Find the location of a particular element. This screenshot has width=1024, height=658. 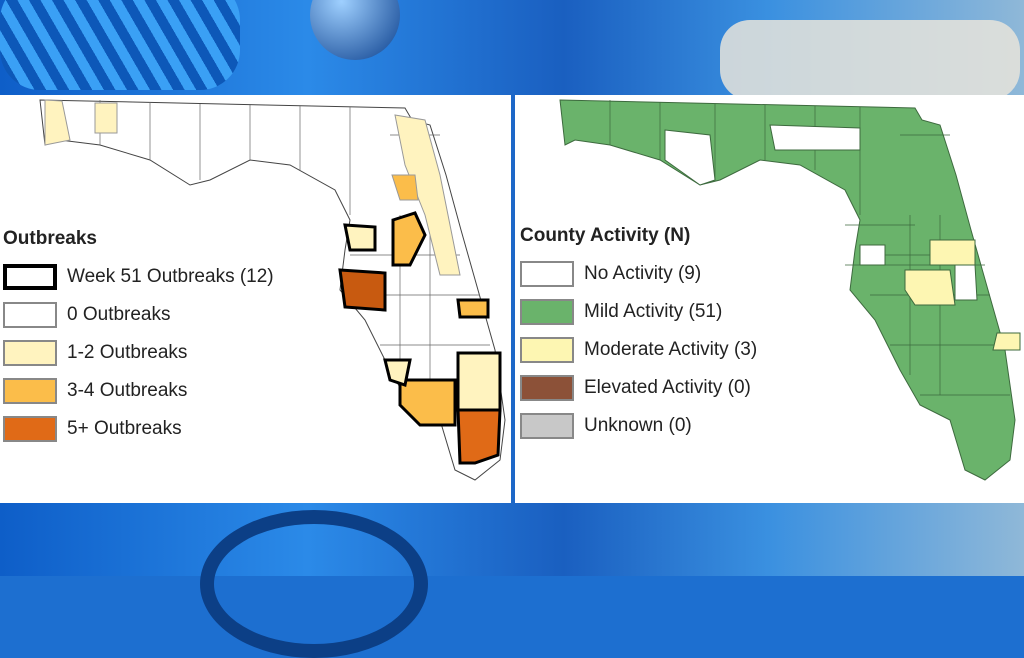

legend-item: 1-2 Outbreaks is located at coordinates (138, 353).